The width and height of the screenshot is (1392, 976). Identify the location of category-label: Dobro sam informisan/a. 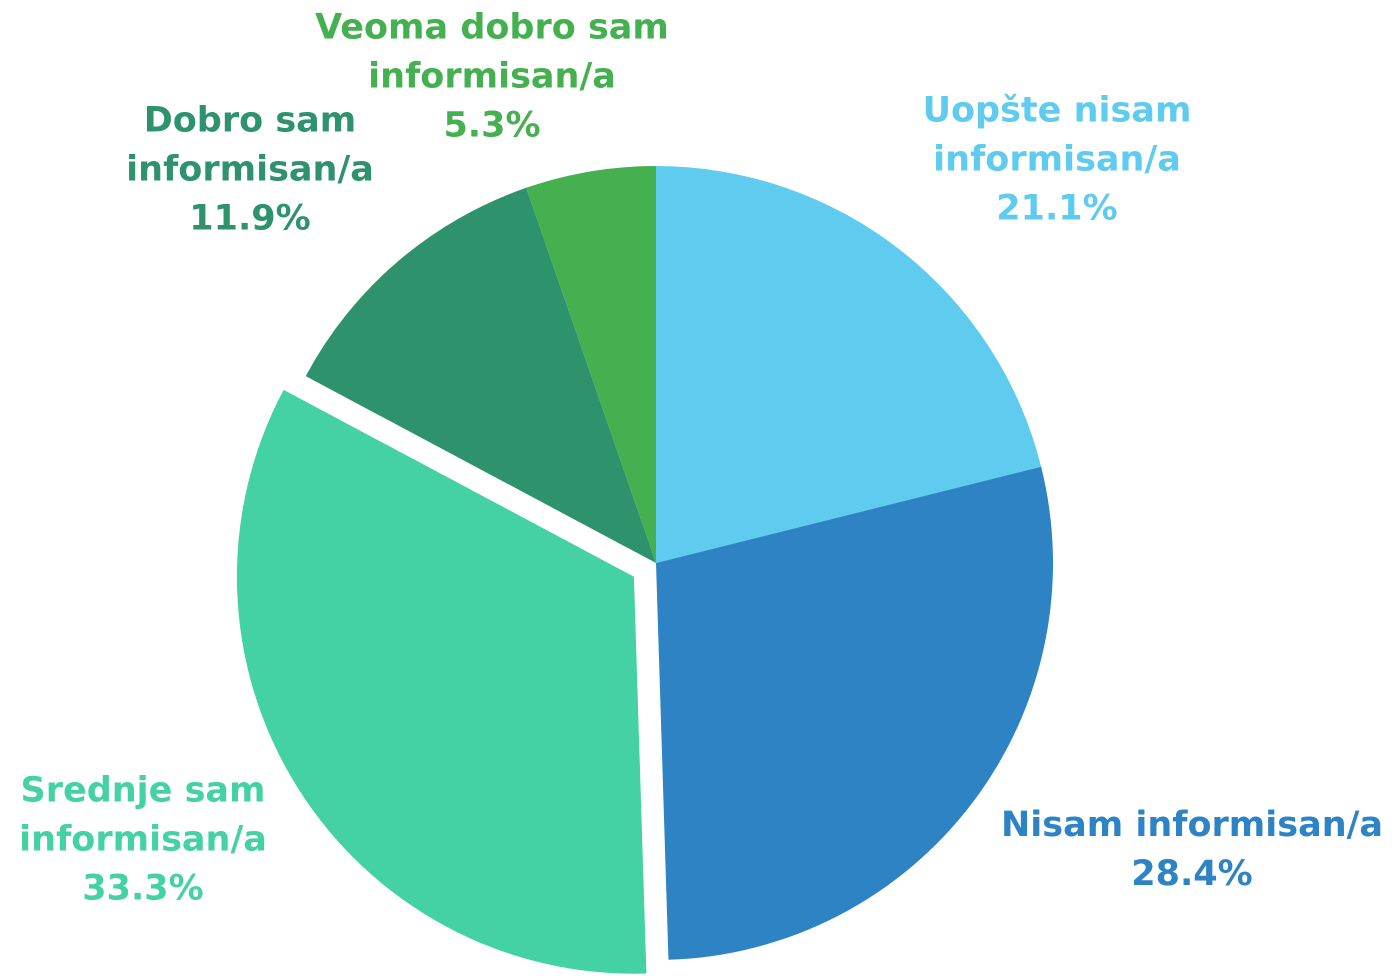
(250, 145).